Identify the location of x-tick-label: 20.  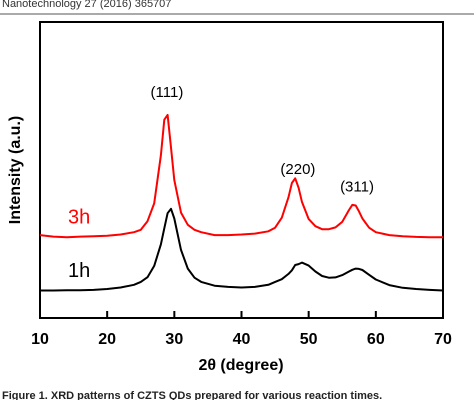
(107, 339).